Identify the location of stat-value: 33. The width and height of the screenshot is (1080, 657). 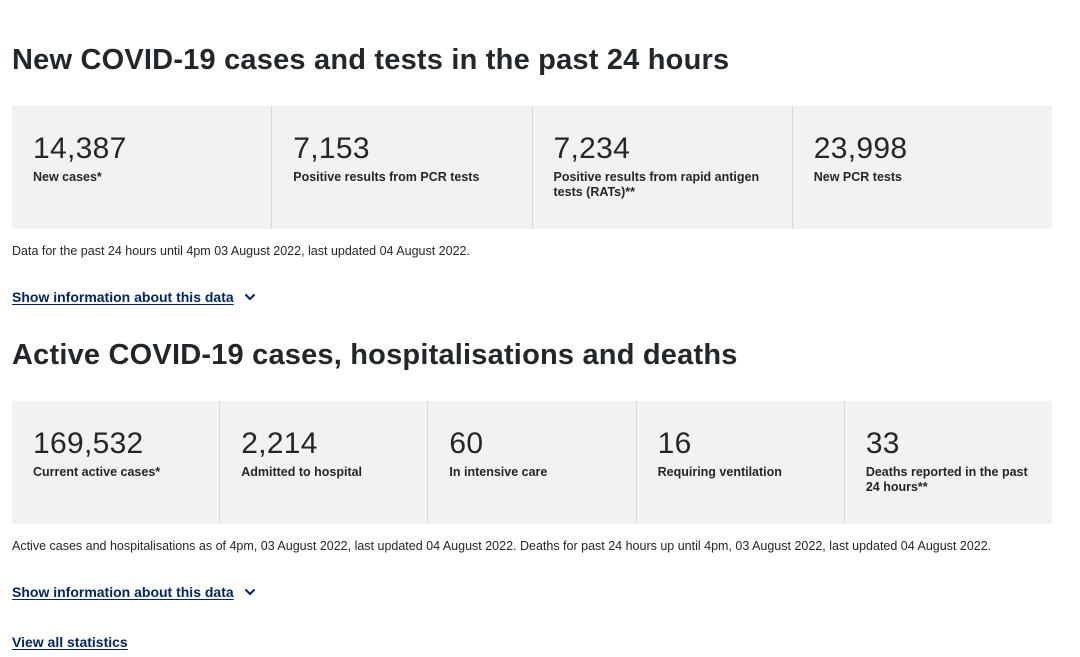
(882, 443).